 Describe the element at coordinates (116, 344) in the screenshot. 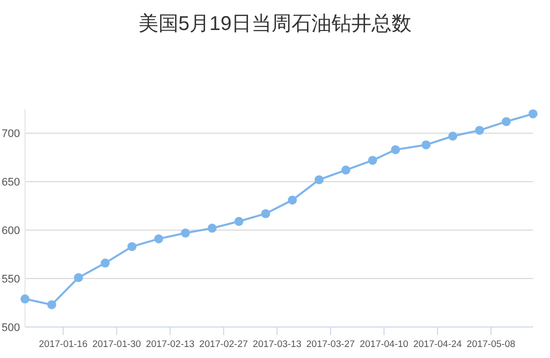

I see `x-tick-label: 2017-01-30` at that location.